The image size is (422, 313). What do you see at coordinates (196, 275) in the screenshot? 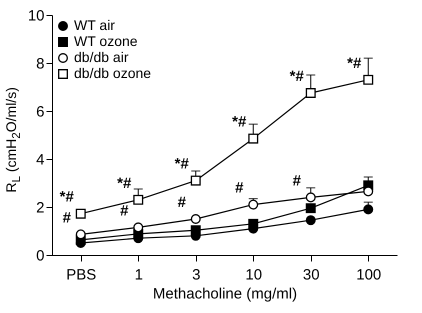
I see `x-tick-label: 3` at bounding box center [196, 275].